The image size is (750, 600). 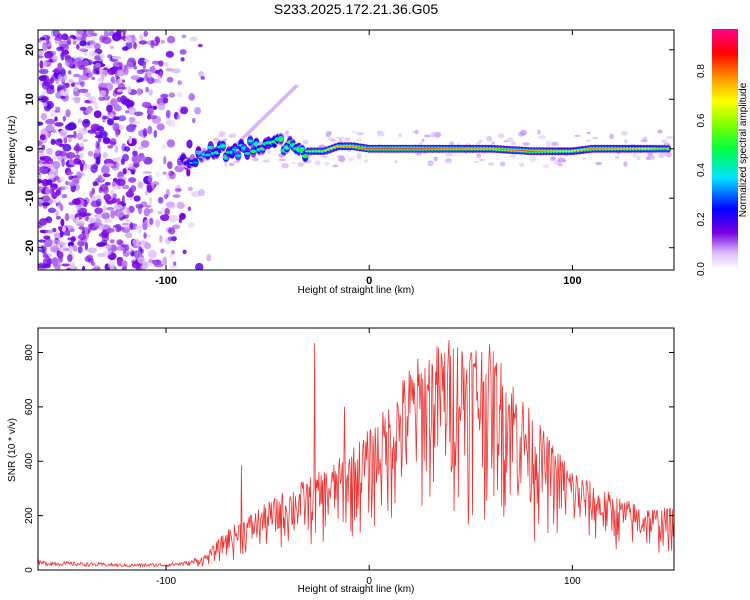 What do you see at coordinates (223, 145) in the screenshot?
I see `ridge-cell` at bounding box center [223, 145].